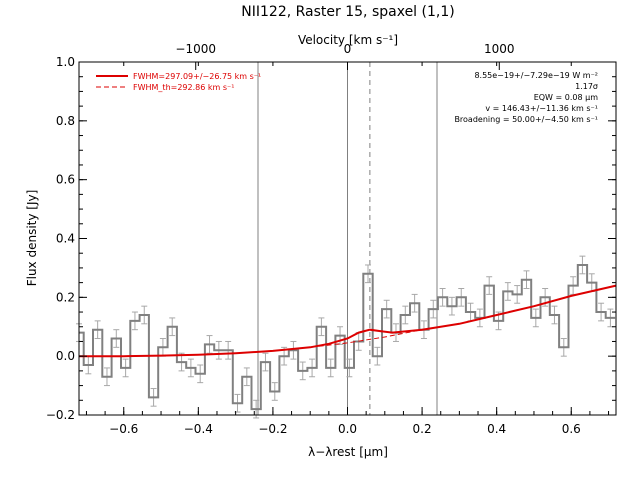 The height and width of the screenshot is (480, 640). I want to click on annotation-text: 1.17σ, so click(586, 86).